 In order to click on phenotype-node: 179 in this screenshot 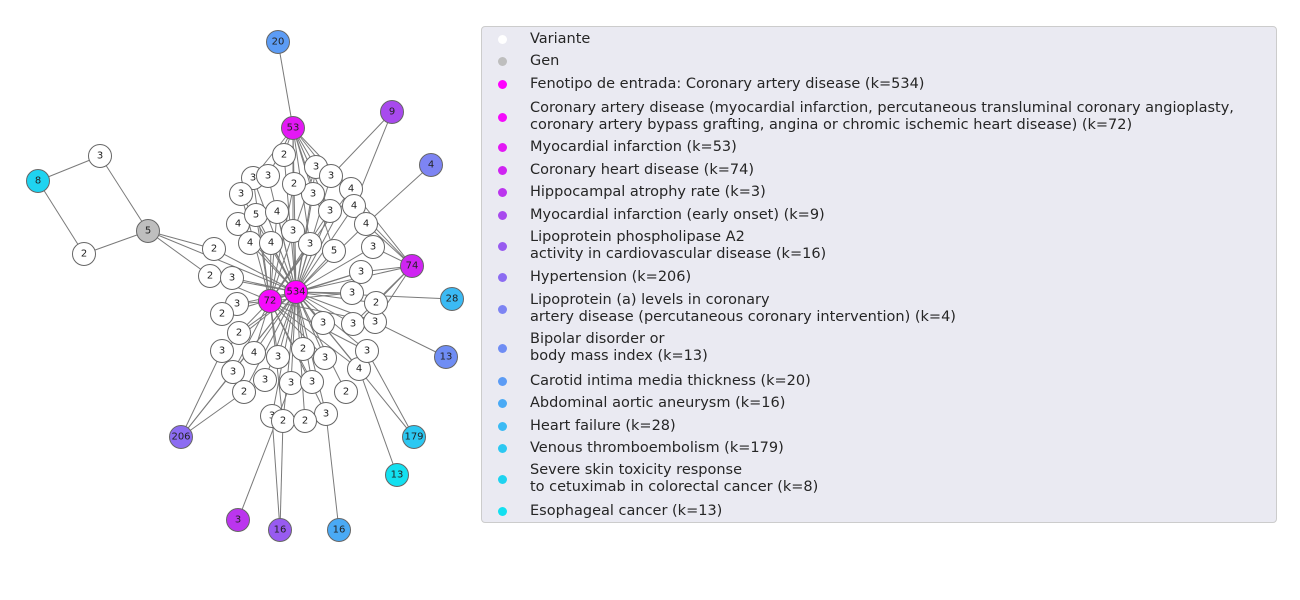, I will do `click(414, 437)`.